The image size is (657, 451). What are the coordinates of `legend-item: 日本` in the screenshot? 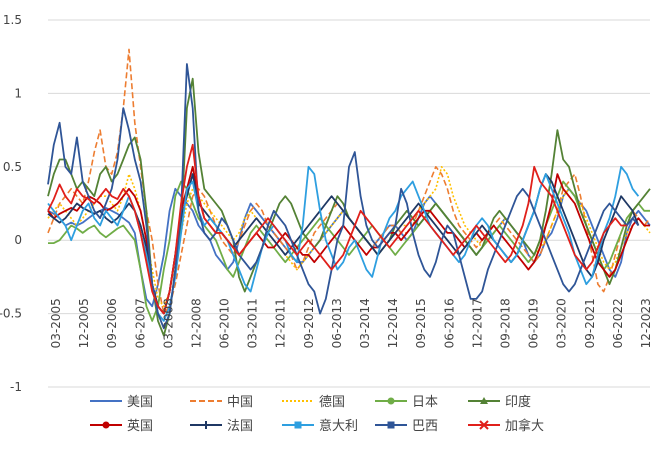 It's located at (406, 402).